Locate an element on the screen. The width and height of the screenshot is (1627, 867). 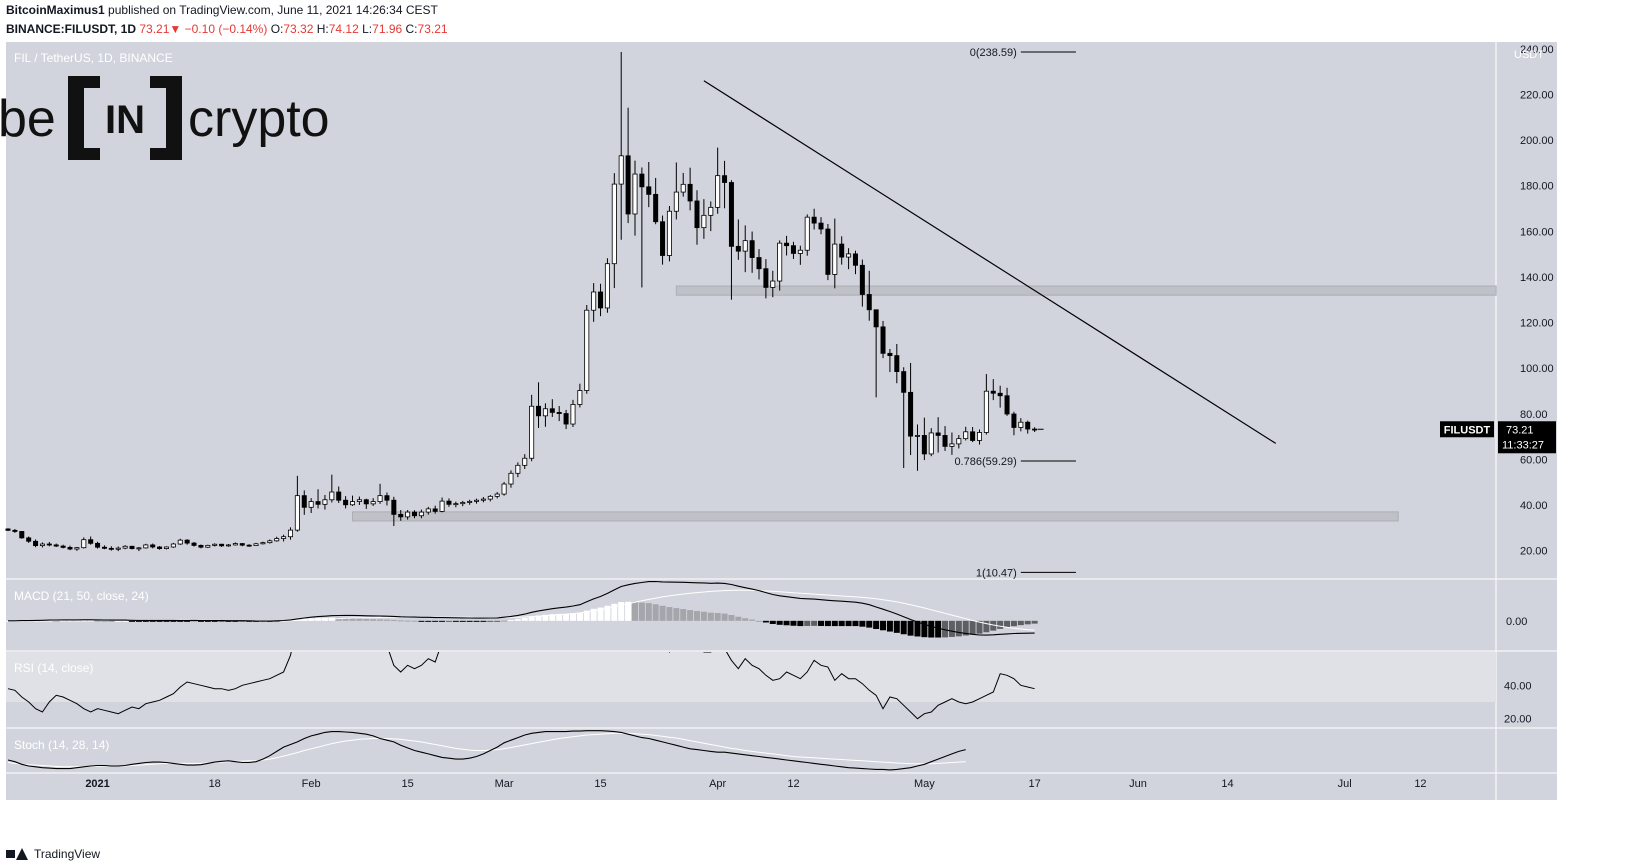
rsi-band is located at coordinates (751, 677).